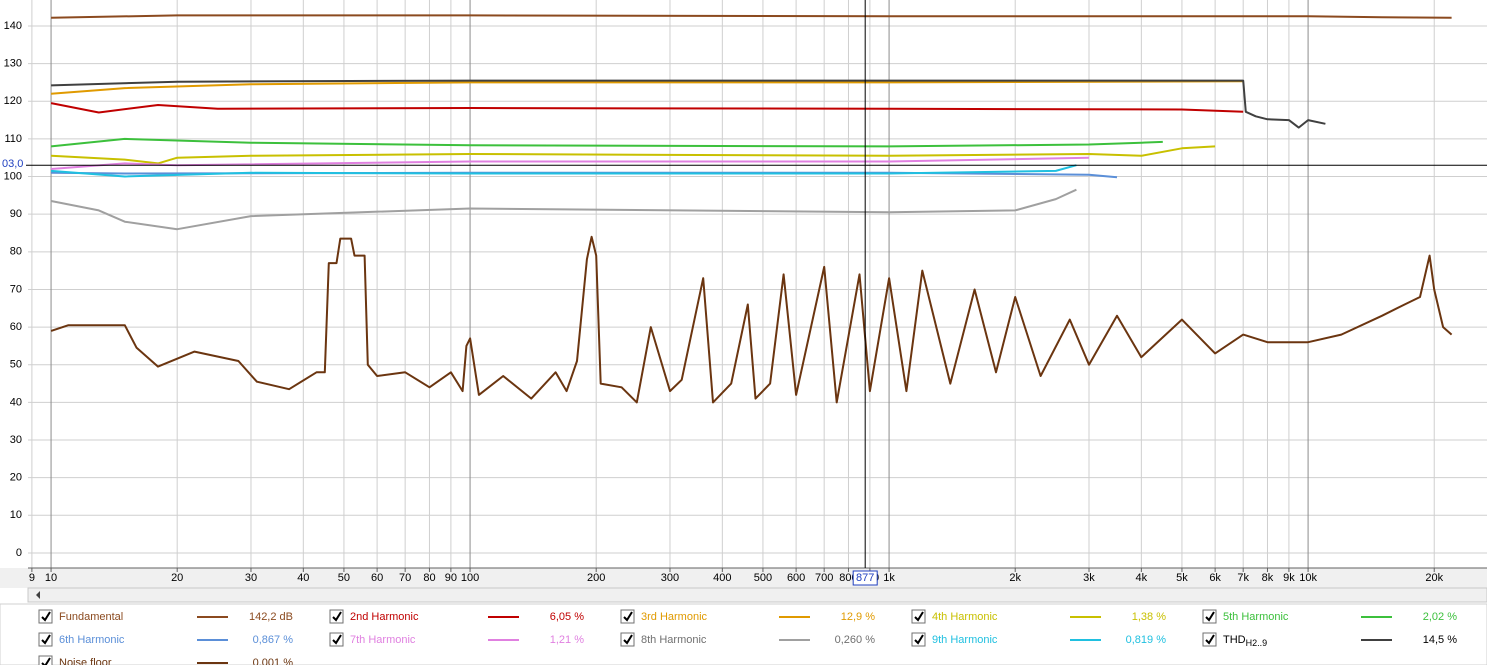  I want to click on y-tick-label: 130, so click(13, 64).